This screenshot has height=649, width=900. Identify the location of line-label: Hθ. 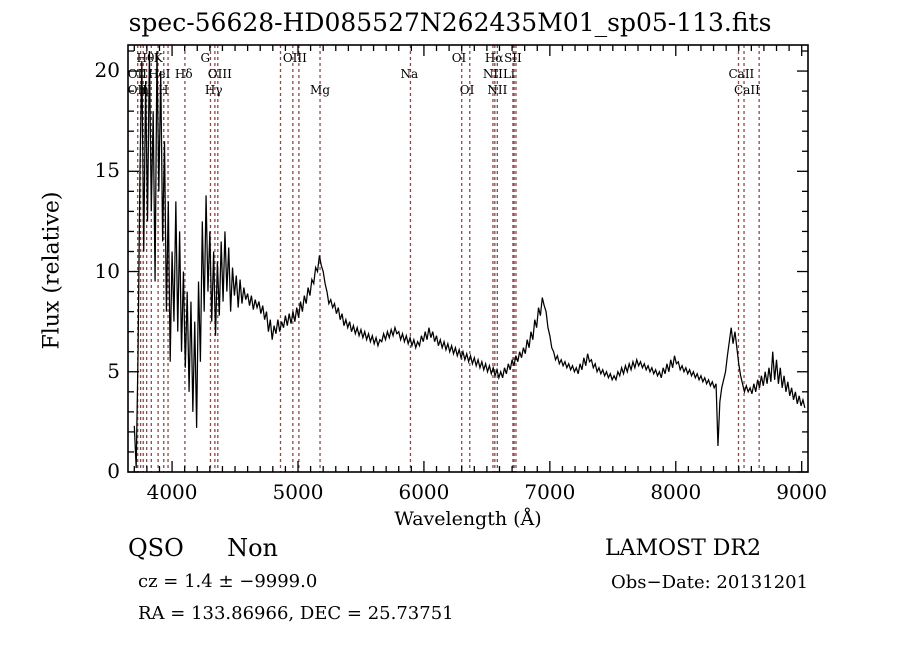
(145, 58).